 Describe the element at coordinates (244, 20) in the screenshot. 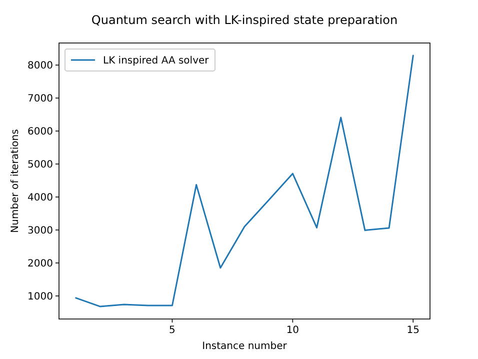

I see `chart-title: Quantum search with LK-inspired state preparation` at that location.